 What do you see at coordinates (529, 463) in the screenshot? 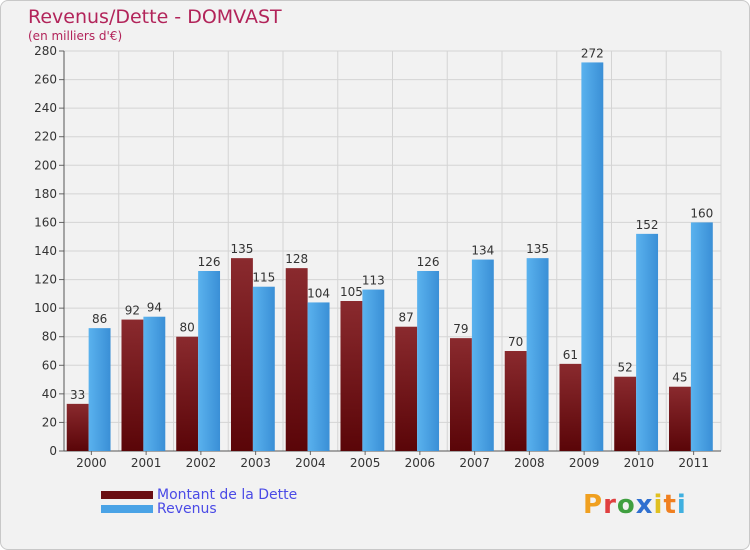
I see `x-tick-label: 2008` at bounding box center [529, 463].